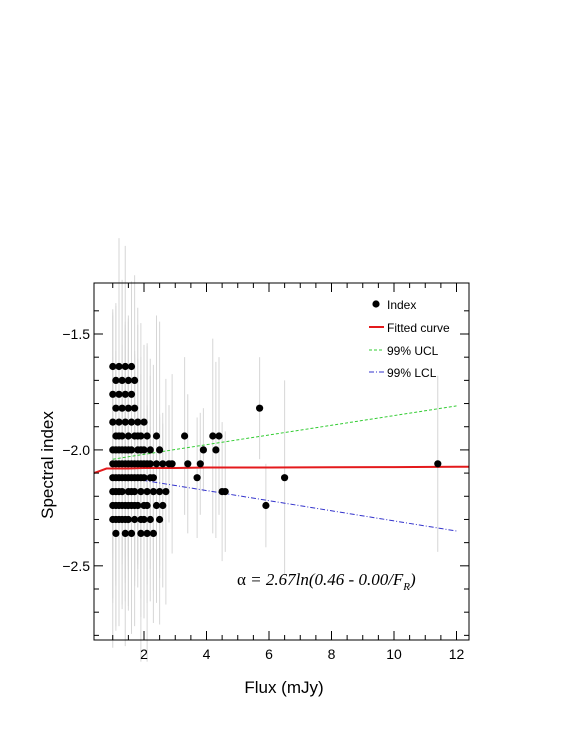 The image size is (565, 736). Describe the element at coordinates (144, 654) in the screenshot. I see `x-tick-label: 2` at that location.